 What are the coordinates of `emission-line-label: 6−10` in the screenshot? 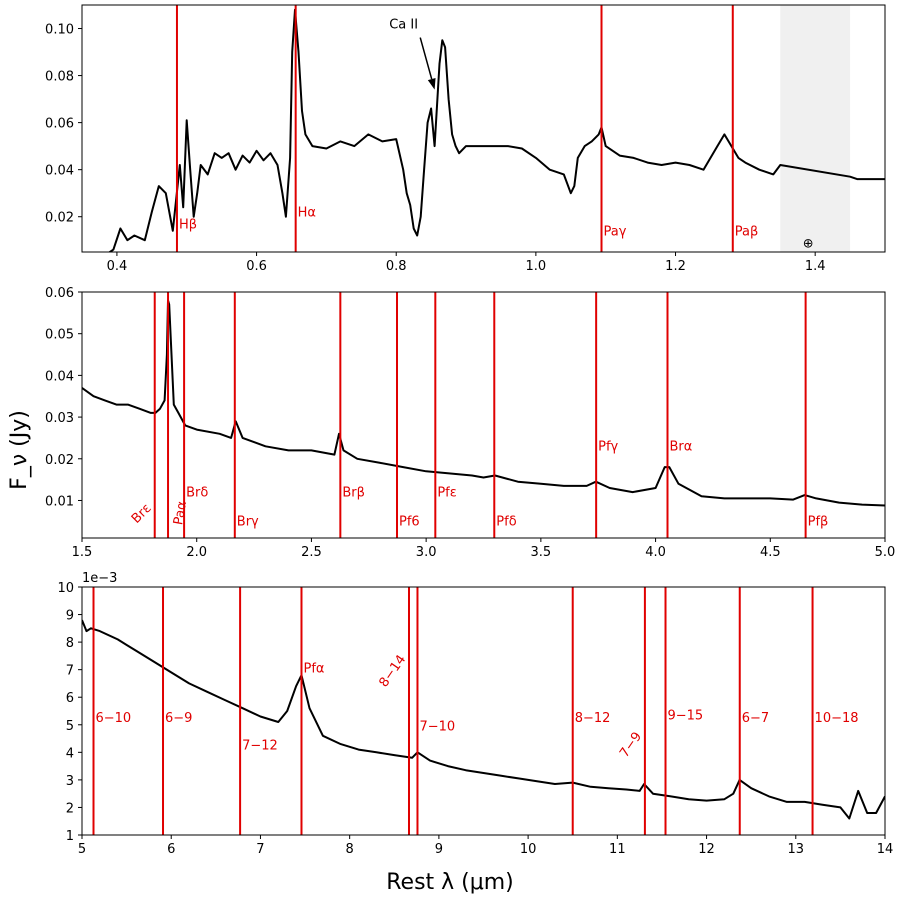 It's located at (114, 718).